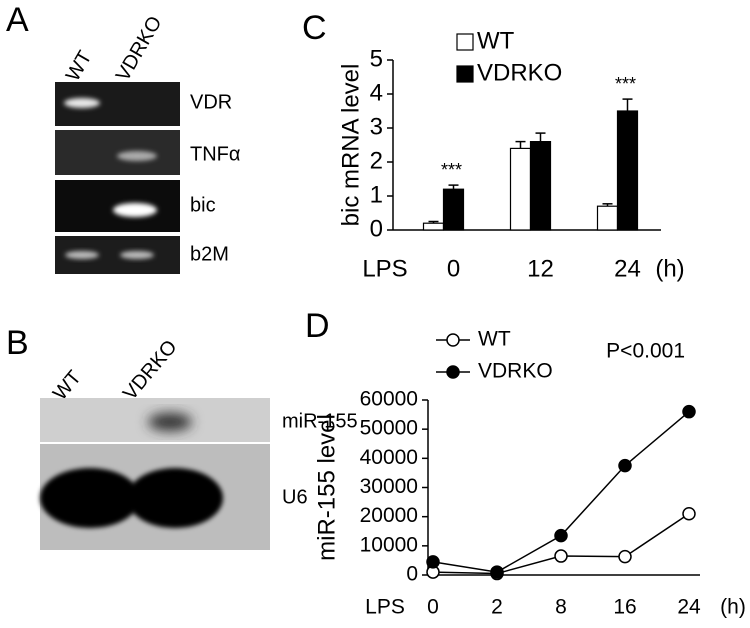 The image size is (750, 628). What do you see at coordinates (624, 607) in the screenshot?
I see `x-tick-label: 16` at bounding box center [624, 607].